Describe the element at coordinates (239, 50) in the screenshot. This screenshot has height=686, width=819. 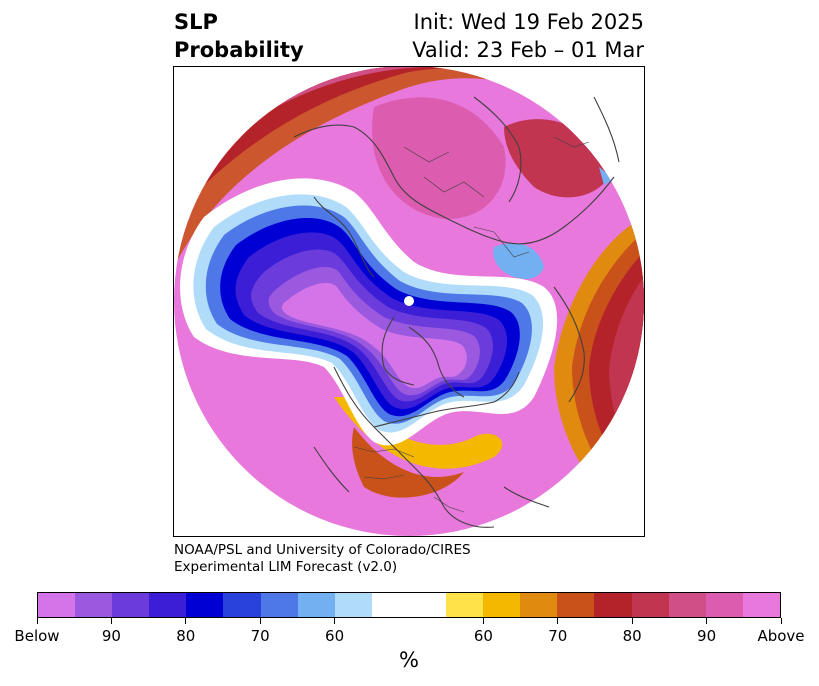
I see `title-type: Probability` at that location.